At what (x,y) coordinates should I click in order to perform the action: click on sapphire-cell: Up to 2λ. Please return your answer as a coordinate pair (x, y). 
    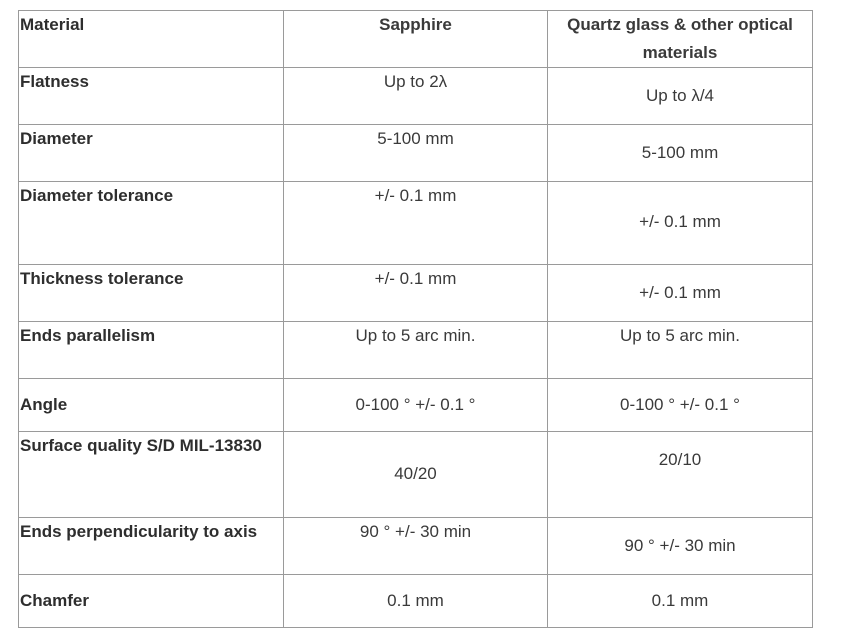
    Looking at the image, I should click on (415, 96).